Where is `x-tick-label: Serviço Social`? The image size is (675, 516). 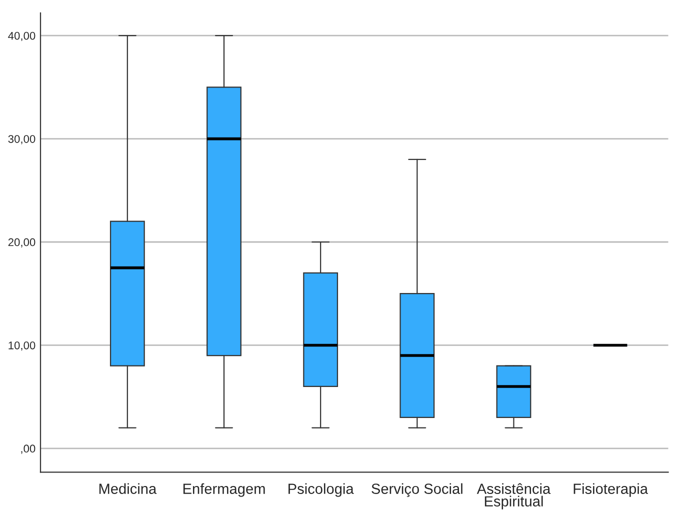
x-tick-label: Serviço Social is located at coordinates (417, 490).